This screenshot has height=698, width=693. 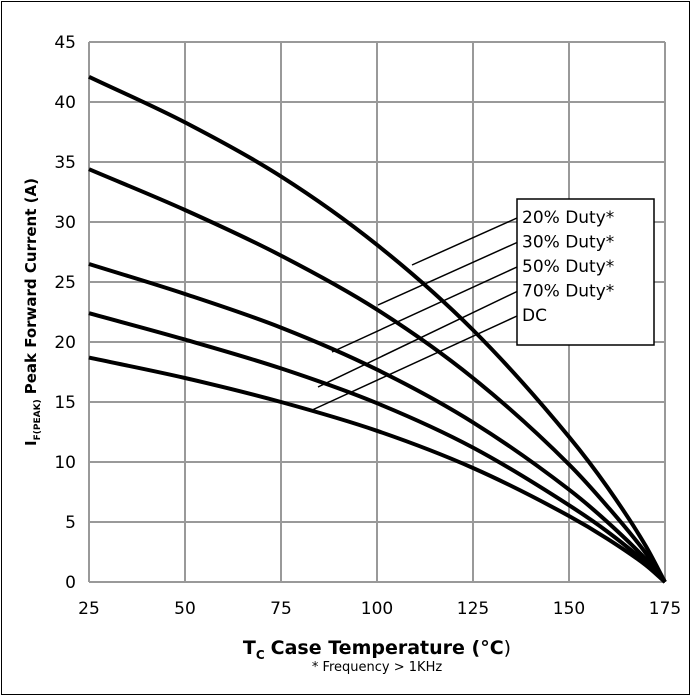 I want to click on x-axis-title-text: Case Temperature (, so click(x=376, y=648).